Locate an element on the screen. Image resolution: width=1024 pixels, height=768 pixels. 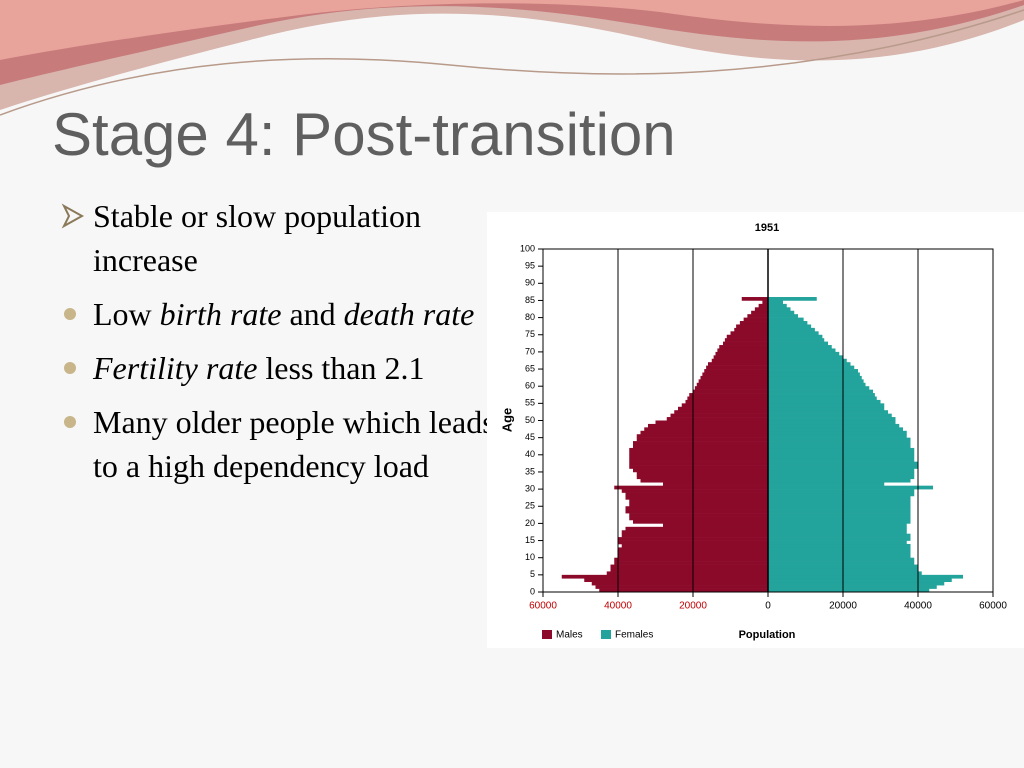
y-tick-label: 70 is located at coordinates (530, 351).